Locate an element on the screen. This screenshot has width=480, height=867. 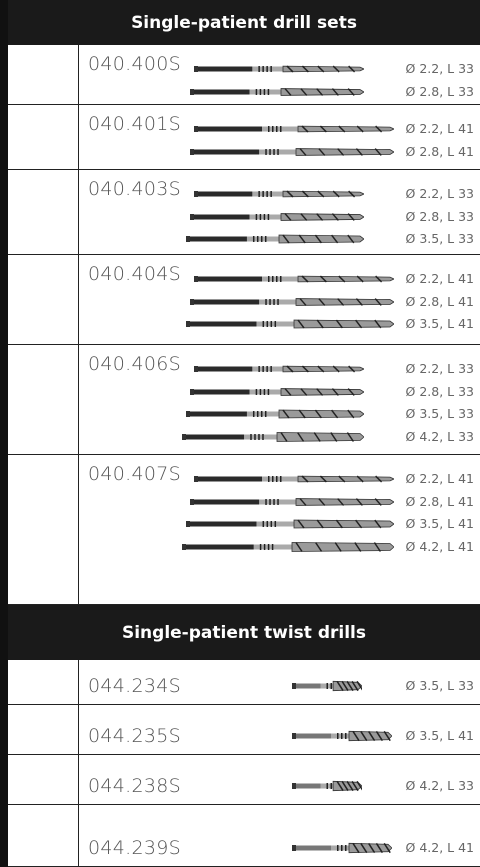
section-header: Single-patient twist drills is located at coordinates (244, 632).